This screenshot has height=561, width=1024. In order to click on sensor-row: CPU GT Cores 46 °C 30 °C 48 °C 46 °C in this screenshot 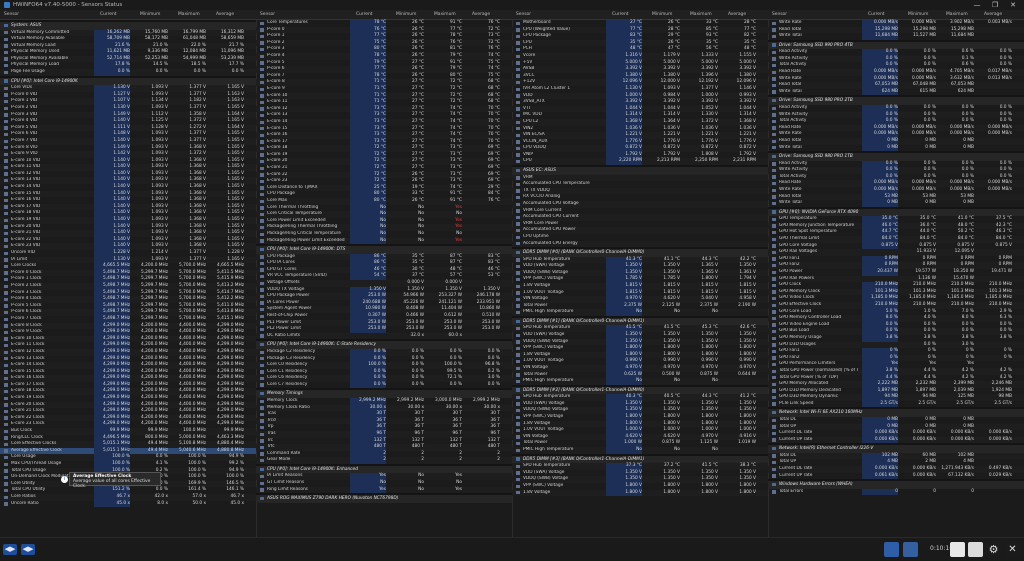, I will do `click(384, 270)`.